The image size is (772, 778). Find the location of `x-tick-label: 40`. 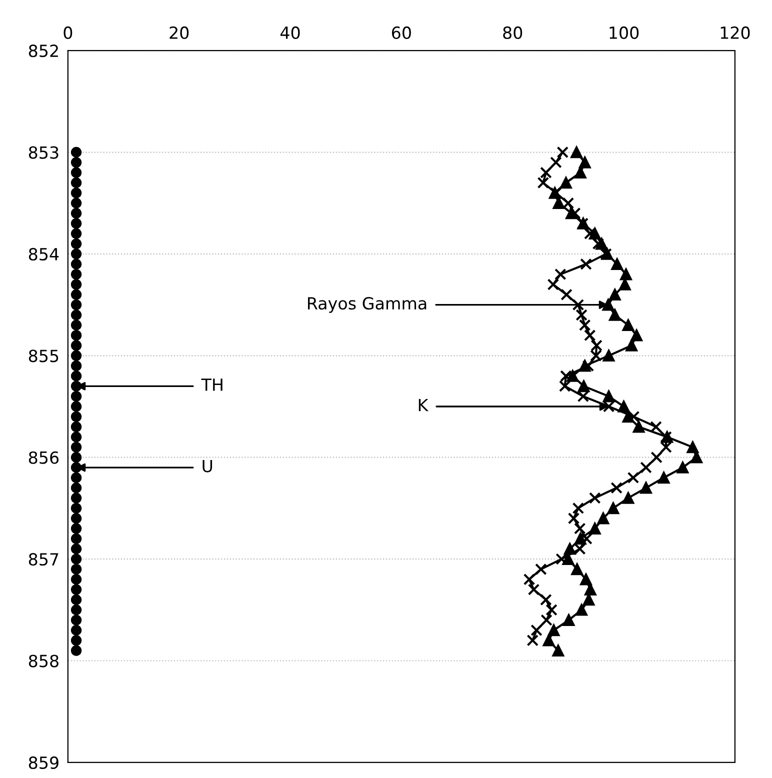

x-tick-label: 40 is located at coordinates (290, 33).